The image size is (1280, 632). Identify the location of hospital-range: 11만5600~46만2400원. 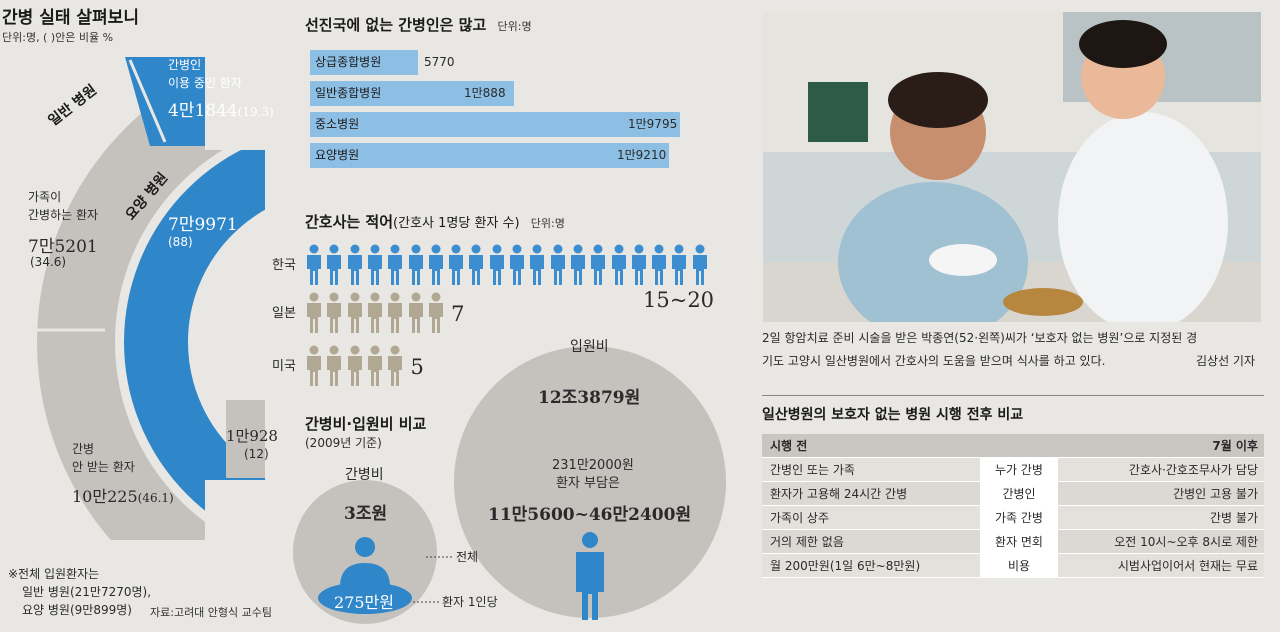
(590, 515).